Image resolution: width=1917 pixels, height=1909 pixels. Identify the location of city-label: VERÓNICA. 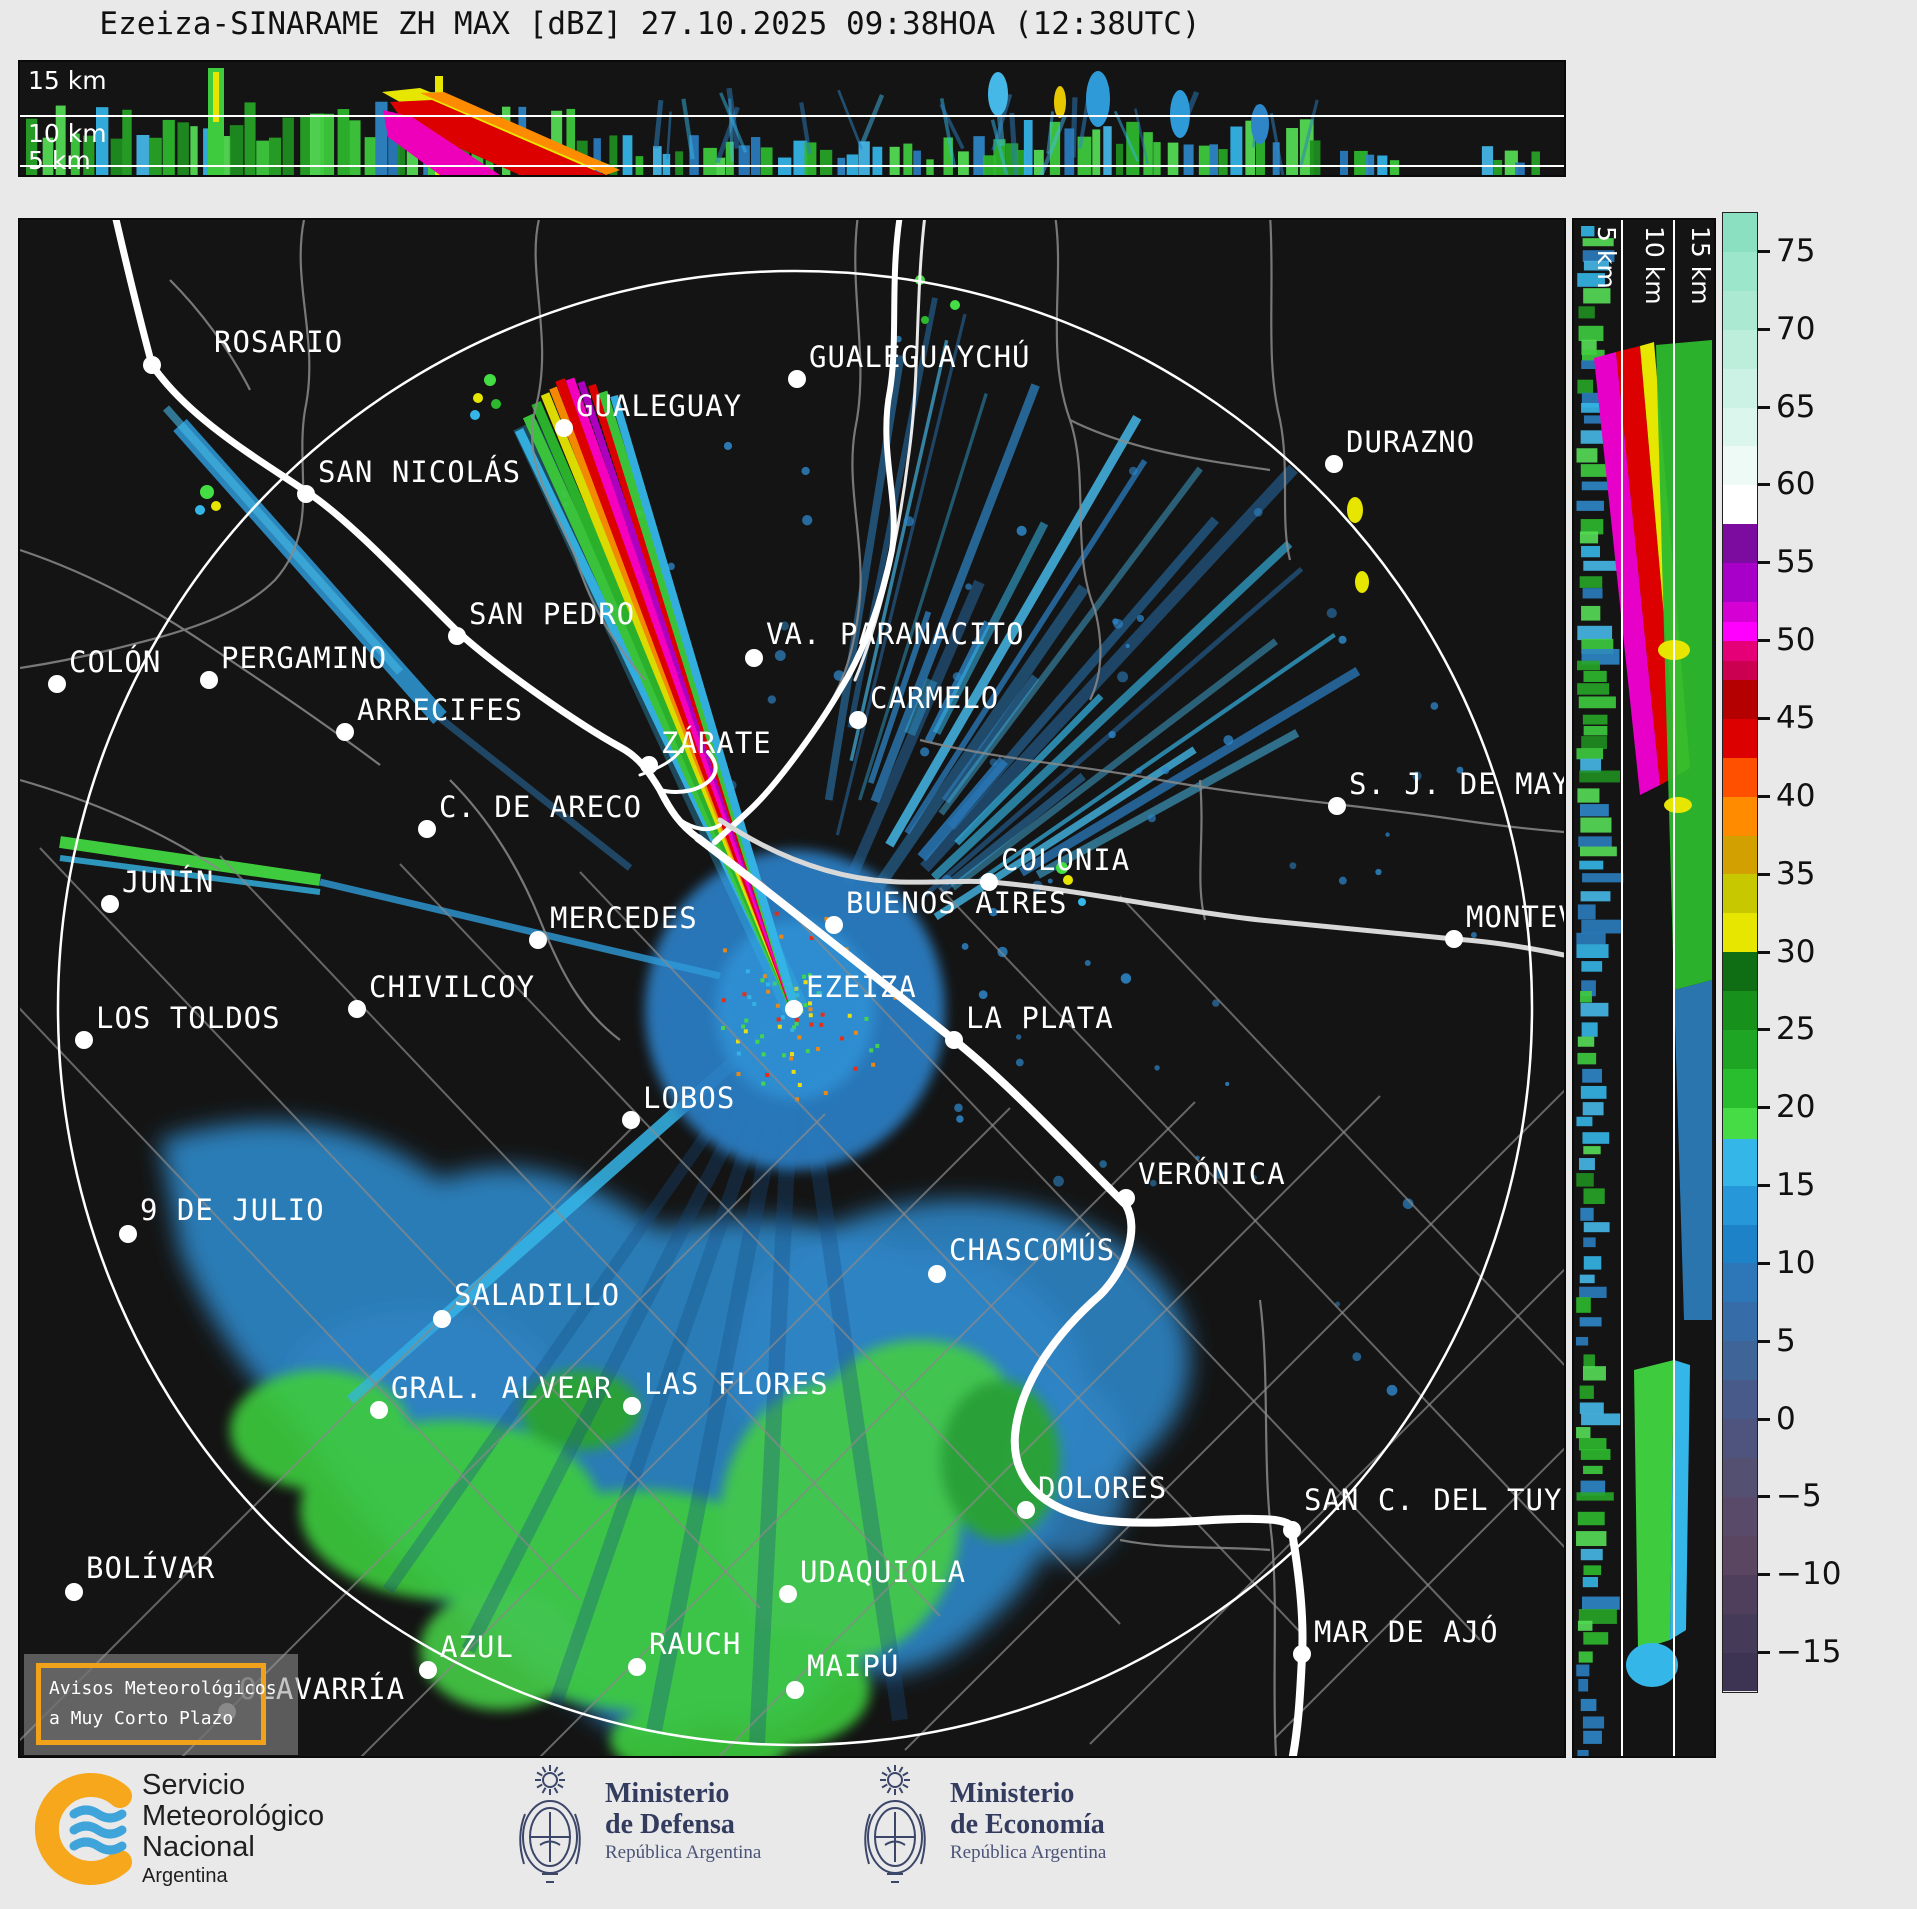
(1212, 1174).